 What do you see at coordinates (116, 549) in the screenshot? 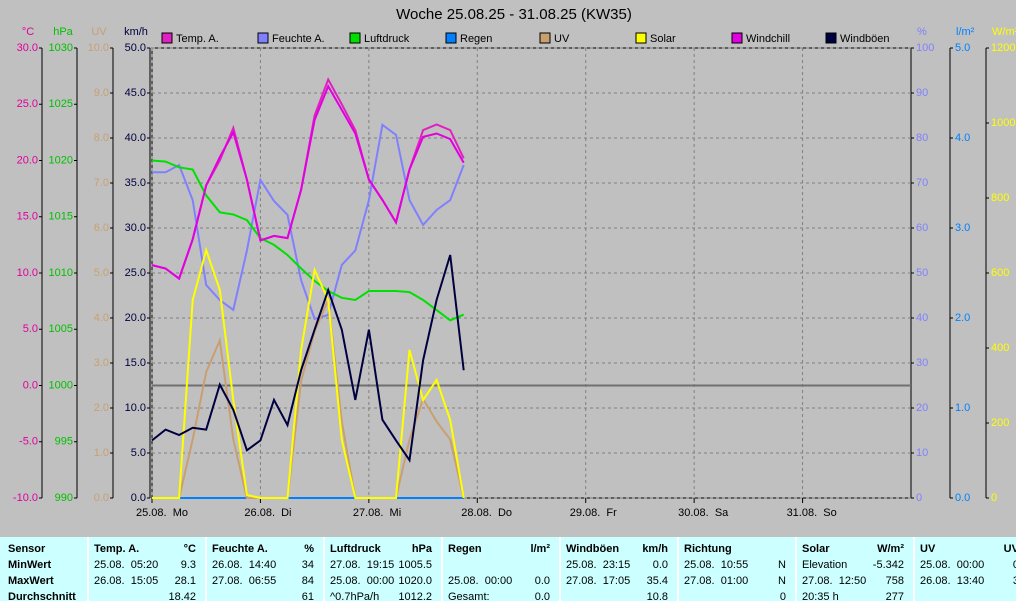
I see `column-header: Temp. A.` at bounding box center [116, 549].